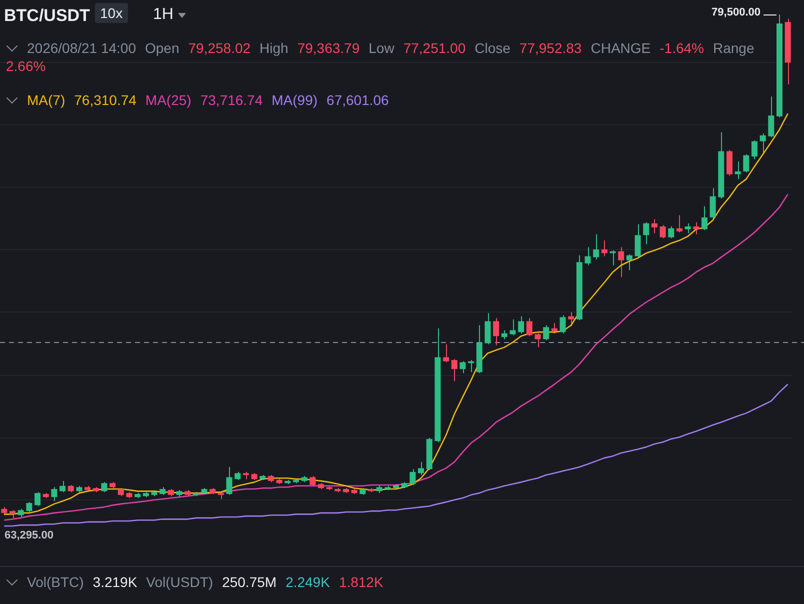  What do you see at coordinates (550, 48) in the screenshot?
I see `annotation: 77,952.83` at bounding box center [550, 48].